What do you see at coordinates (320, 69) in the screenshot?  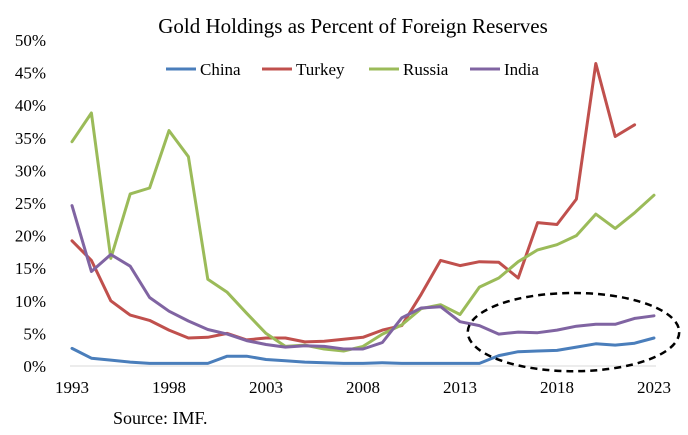 I see `legend-label-turkey: Turkey` at bounding box center [320, 69].